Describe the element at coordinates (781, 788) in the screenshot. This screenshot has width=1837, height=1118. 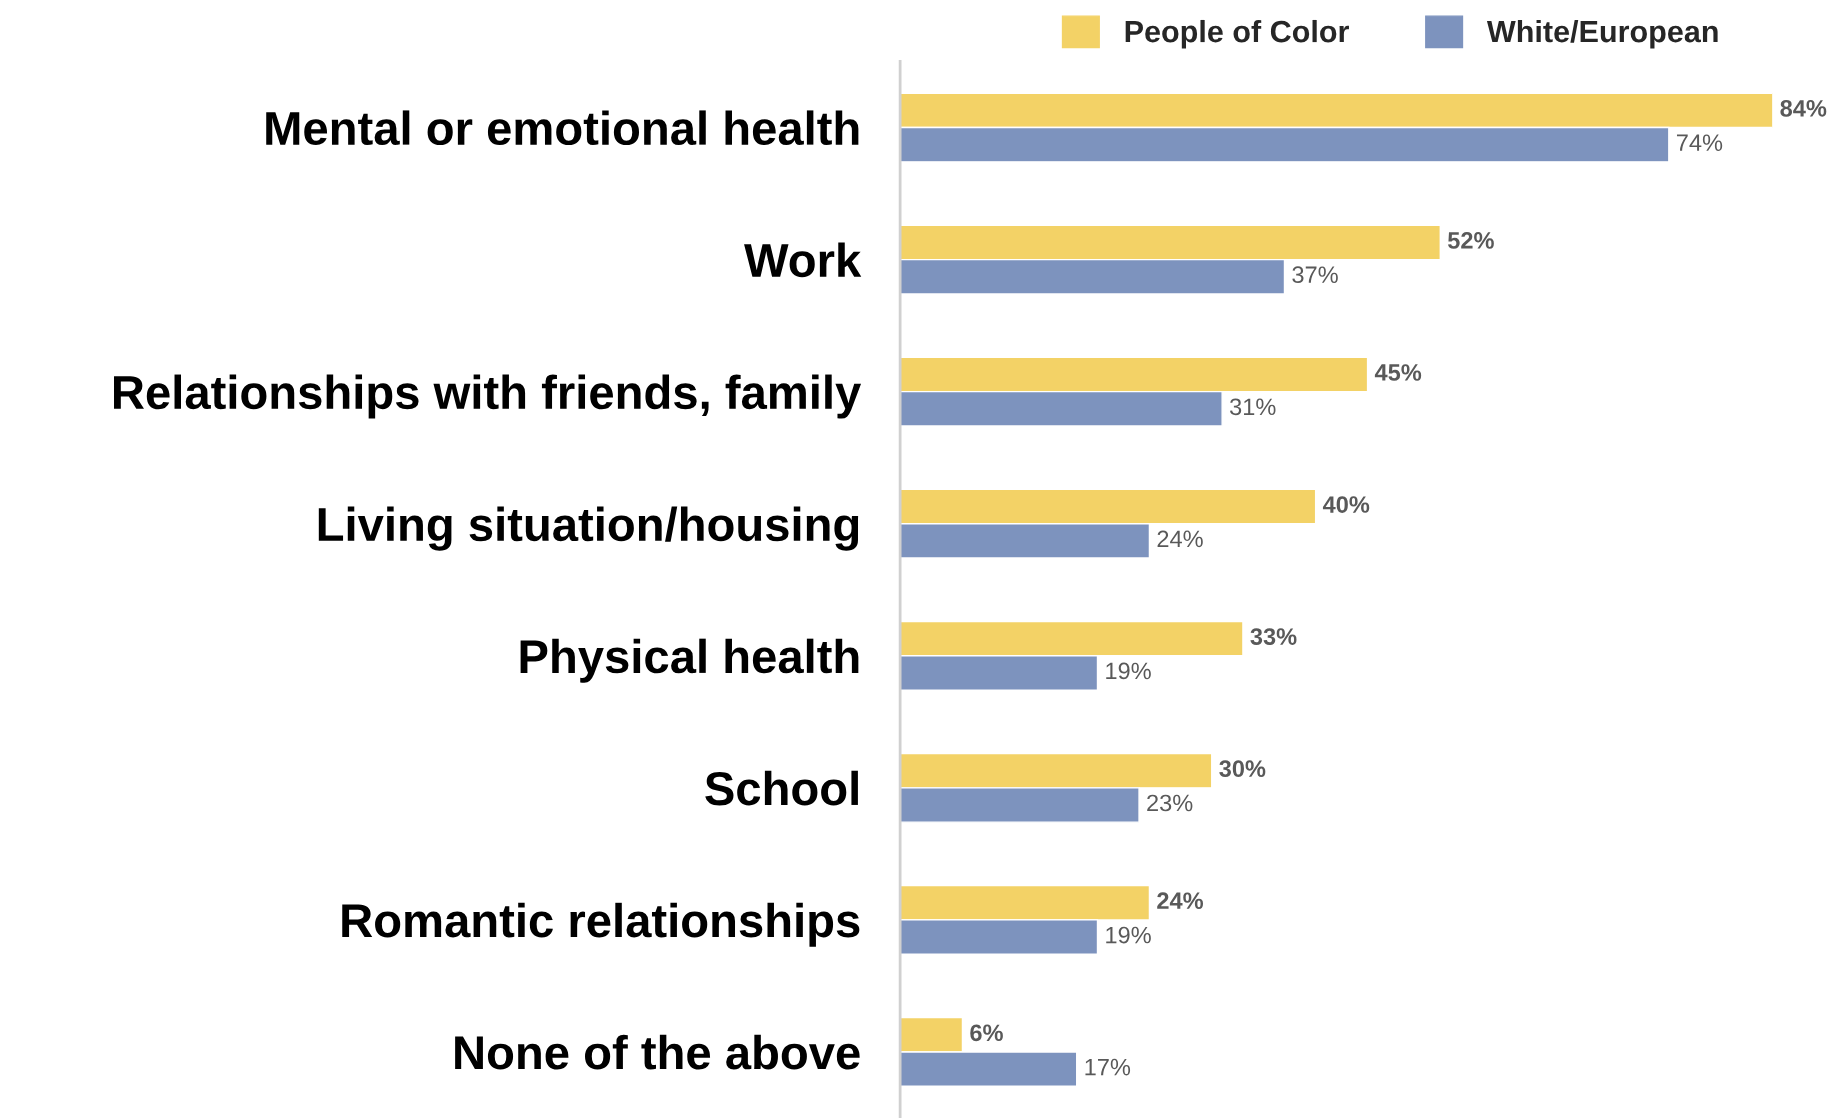
I see `y-tick-label: School` at that location.